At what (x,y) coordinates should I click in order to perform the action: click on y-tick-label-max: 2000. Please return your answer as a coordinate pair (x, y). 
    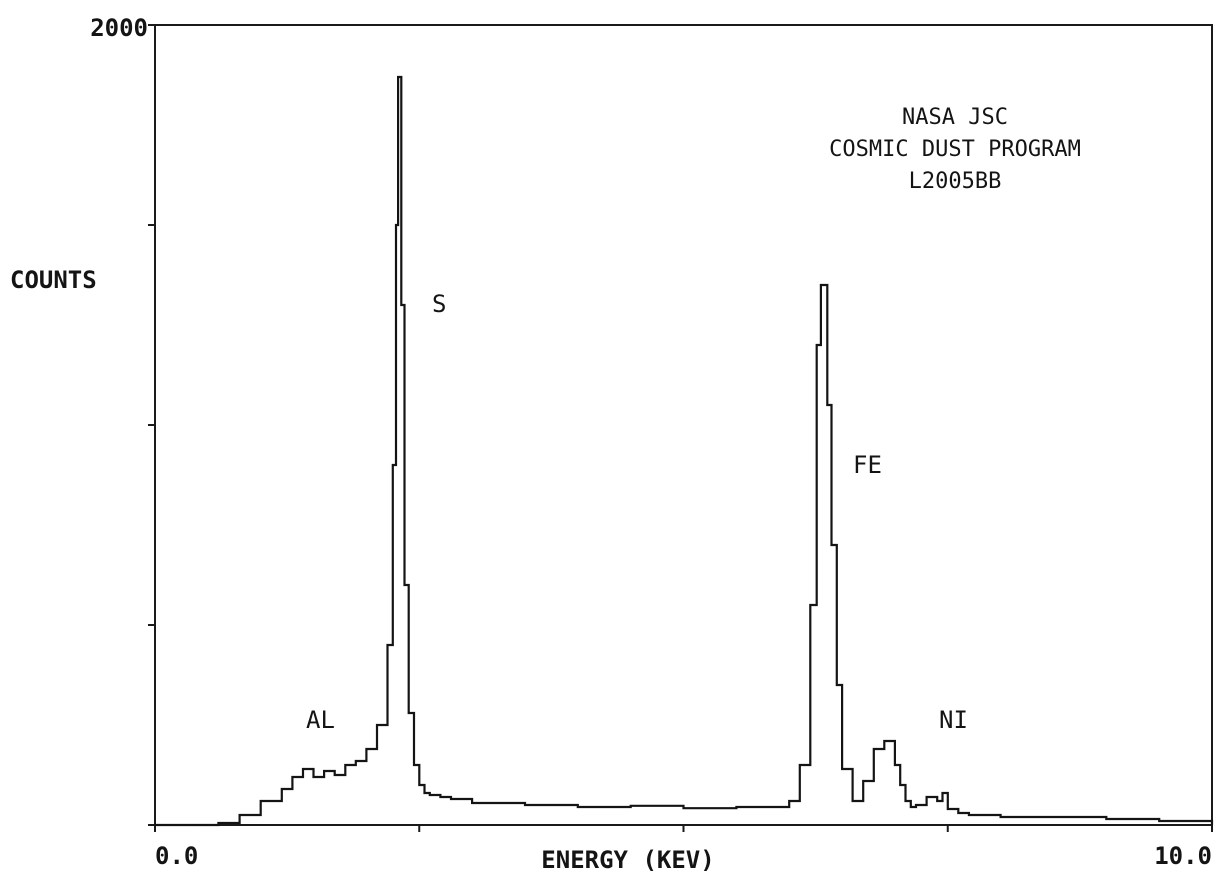
    Looking at the image, I should click on (119, 28).